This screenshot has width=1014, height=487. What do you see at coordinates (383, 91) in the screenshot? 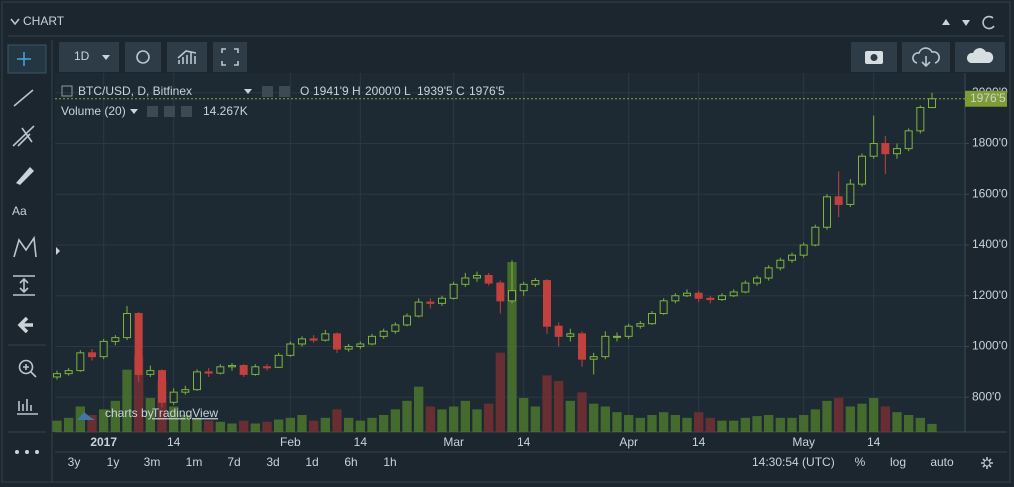
I see `ohlc-value: 2000'0` at bounding box center [383, 91].